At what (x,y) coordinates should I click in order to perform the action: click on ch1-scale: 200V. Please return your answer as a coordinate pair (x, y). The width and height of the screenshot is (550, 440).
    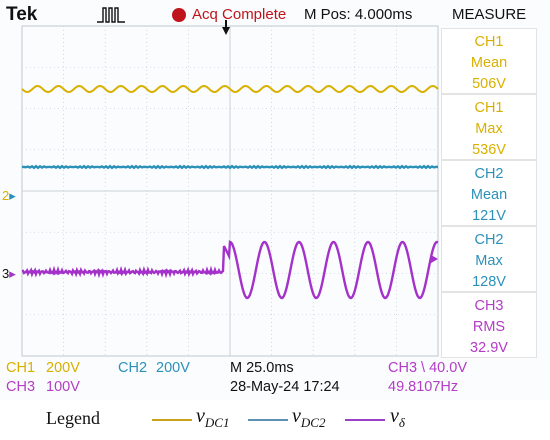
    Looking at the image, I should click on (63, 368).